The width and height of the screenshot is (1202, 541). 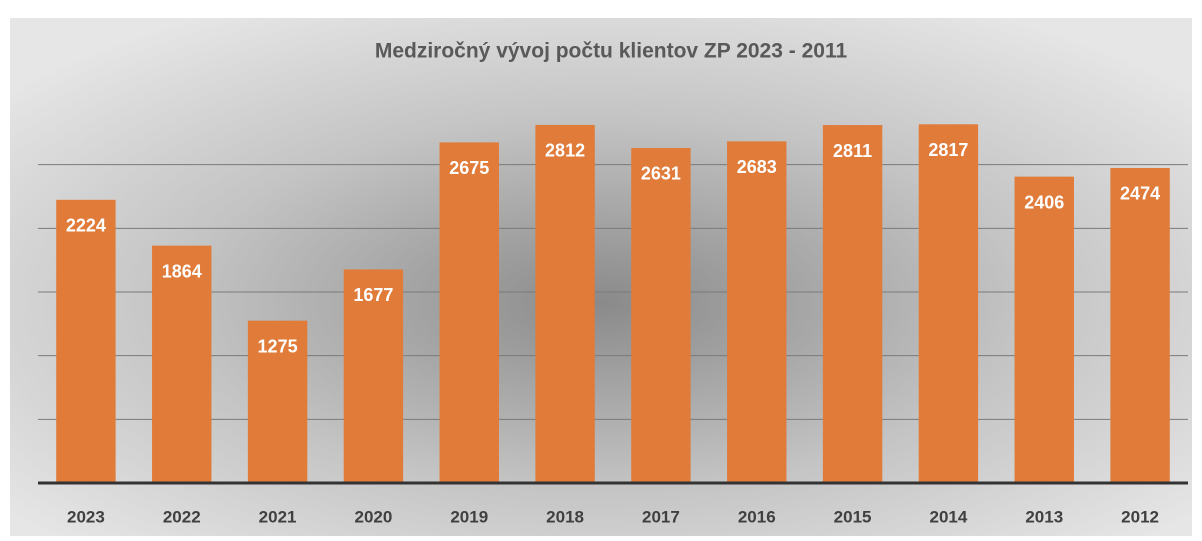 What do you see at coordinates (661, 174) in the screenshot?
I see `data-label: 2631` at bounding box center [661, 174].